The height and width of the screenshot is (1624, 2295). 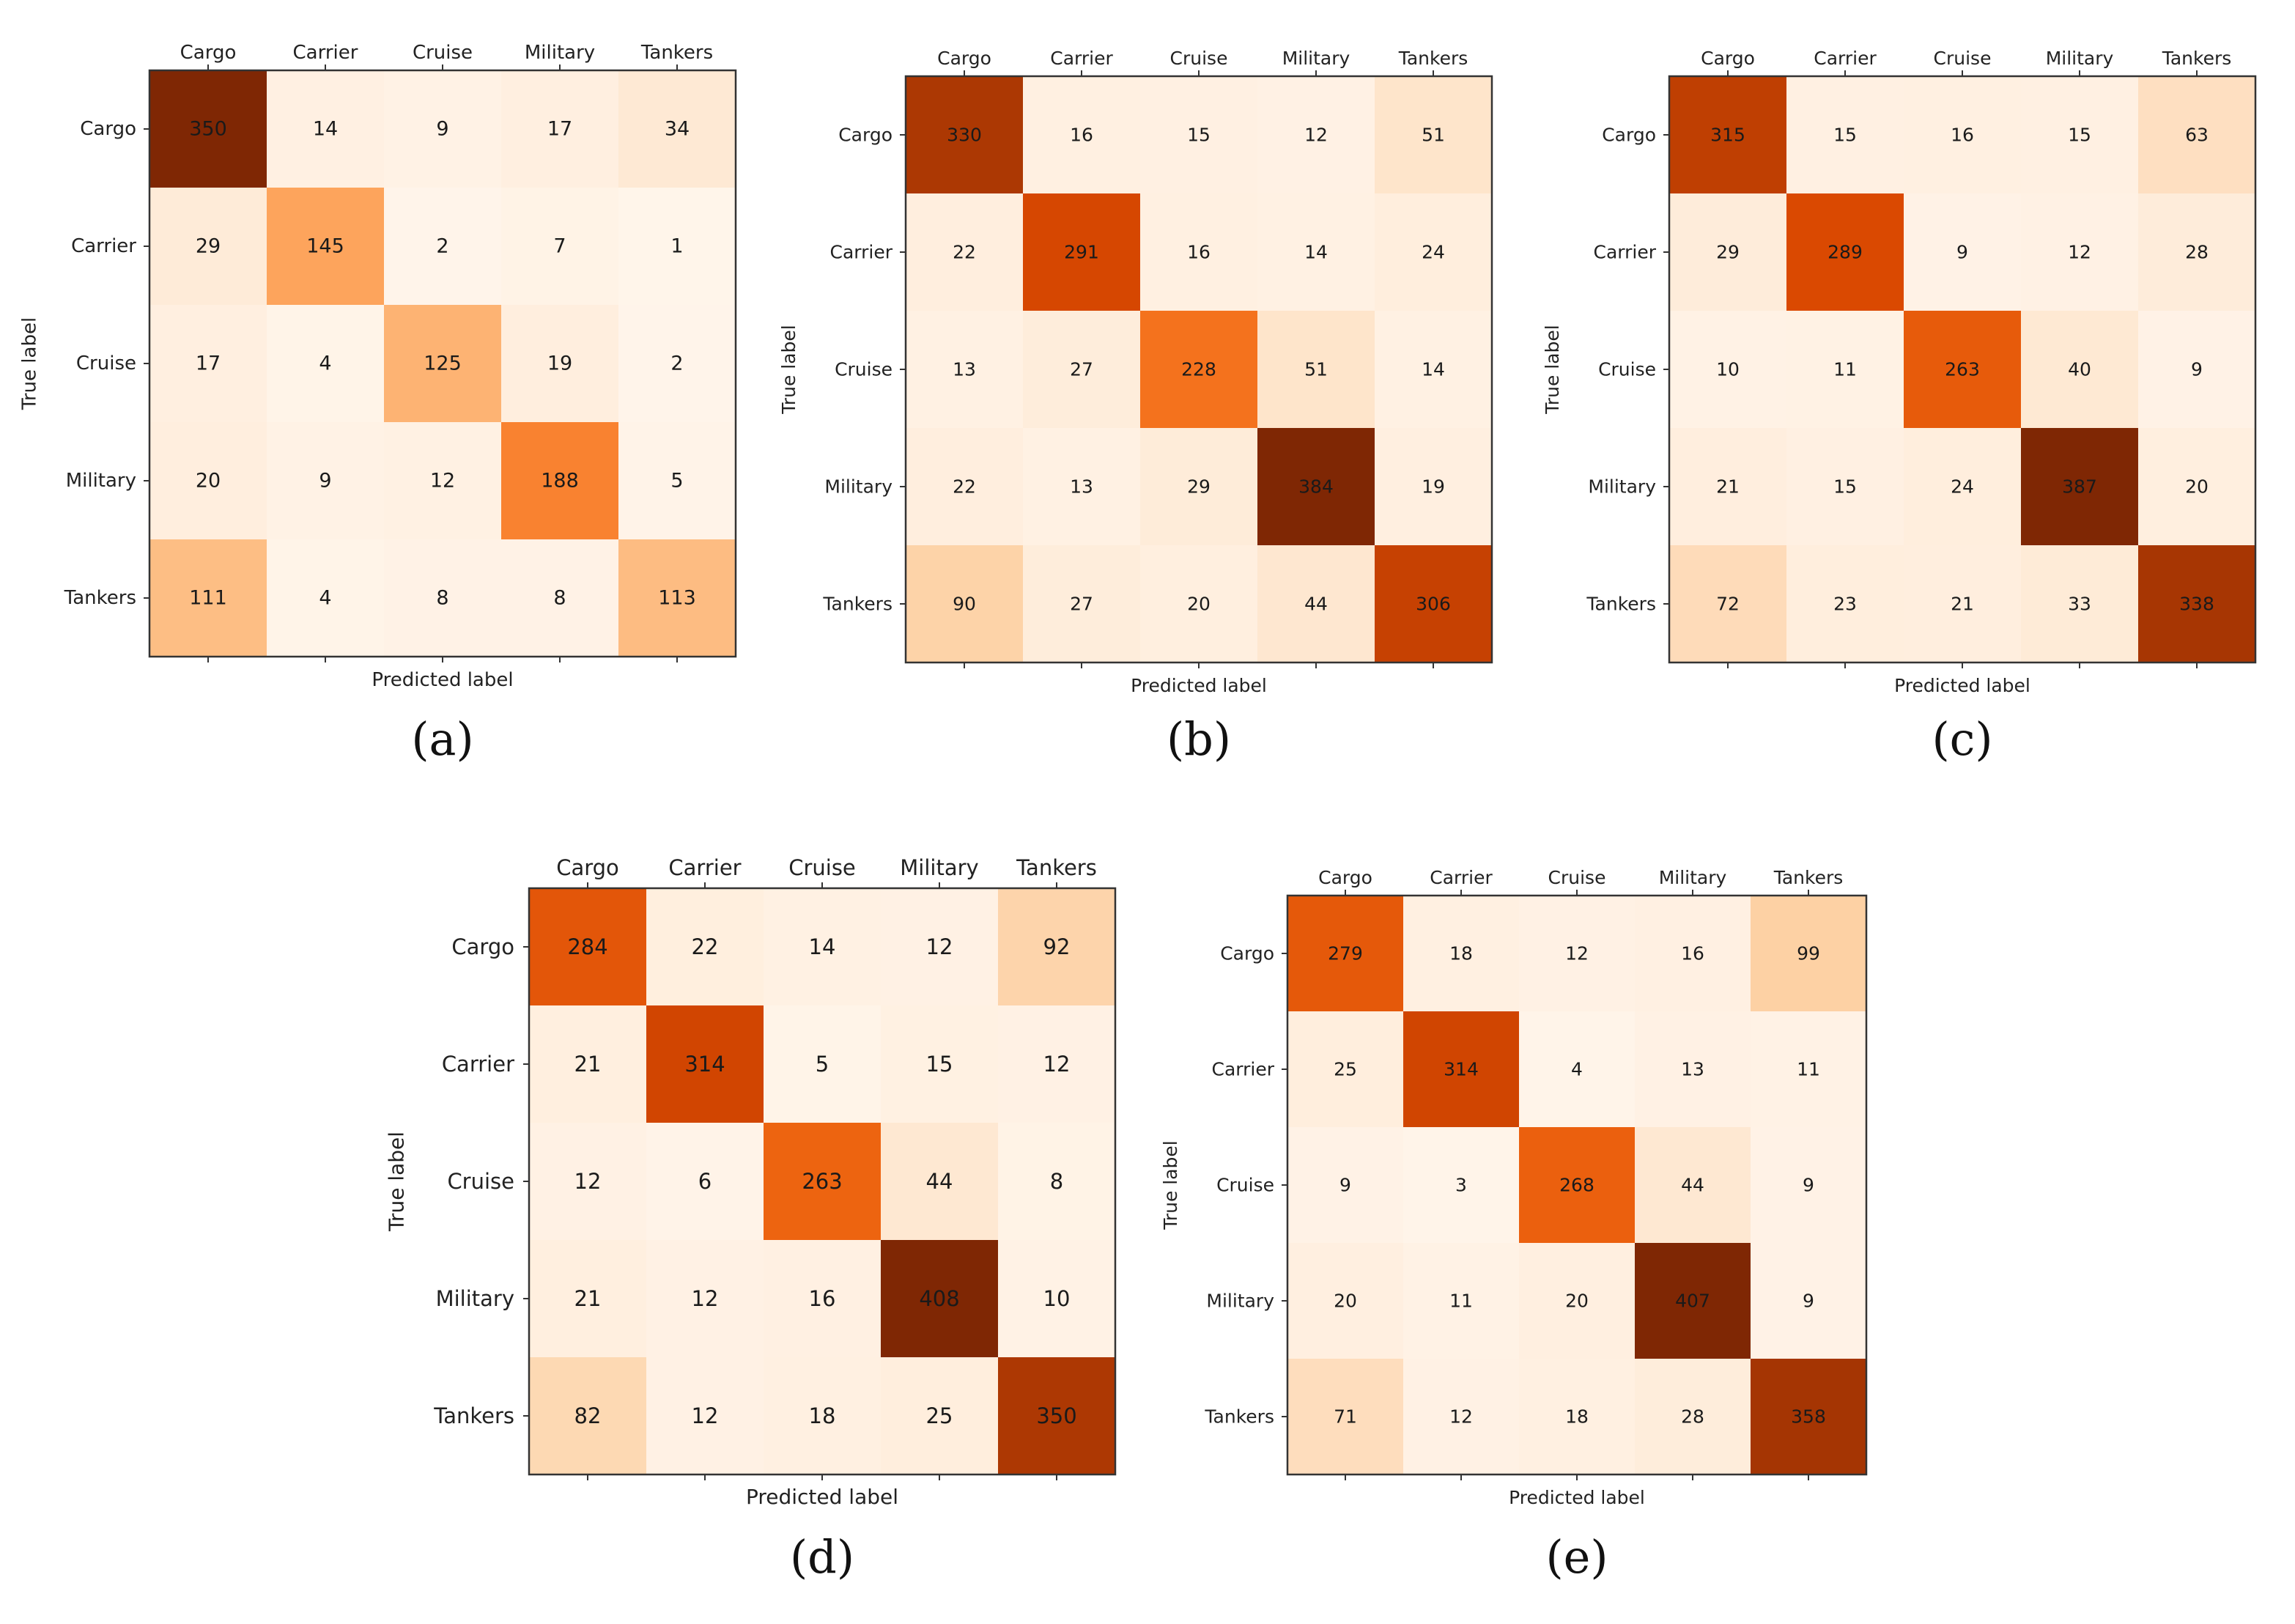 What do you see at coordinates (676, 246) in the screenshot?
I see `cell-value: 1` at bounding box center [676, 246].